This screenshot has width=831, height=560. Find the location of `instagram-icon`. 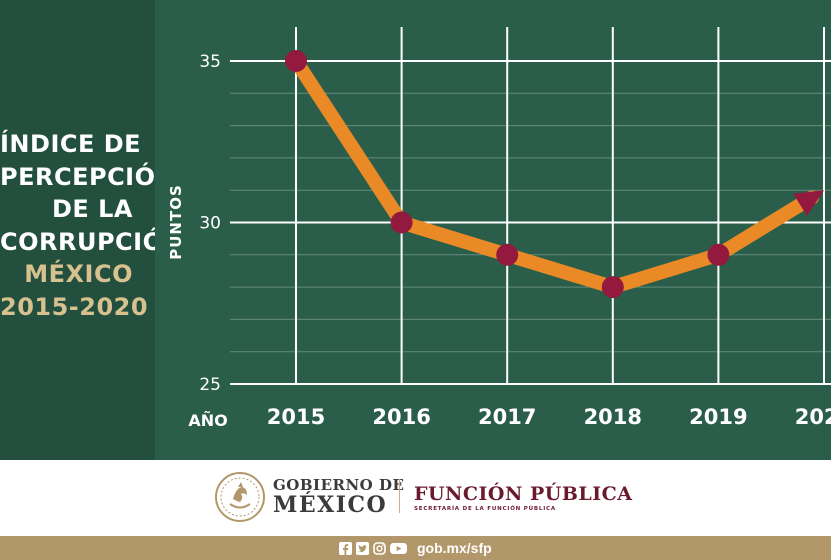

instagram-icon is located at coordinates (379, 548).